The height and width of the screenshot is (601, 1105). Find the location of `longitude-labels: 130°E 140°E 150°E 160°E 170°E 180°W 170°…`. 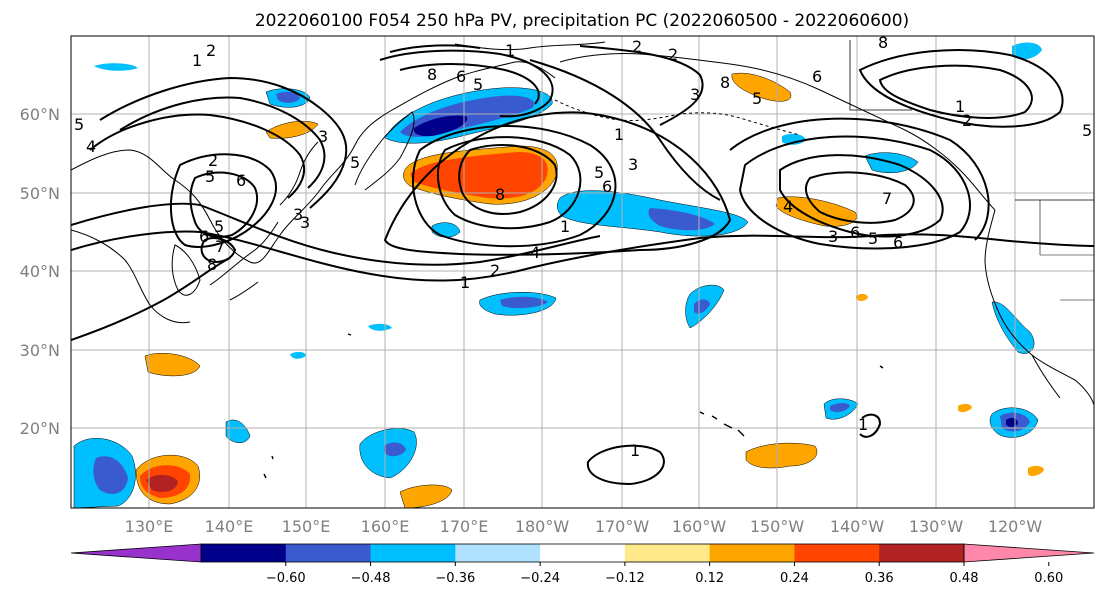

longitude-labels: 130°E 140°E 150°E 160°E 170°E 180°W 170°… is located at coordinates (584, 526).